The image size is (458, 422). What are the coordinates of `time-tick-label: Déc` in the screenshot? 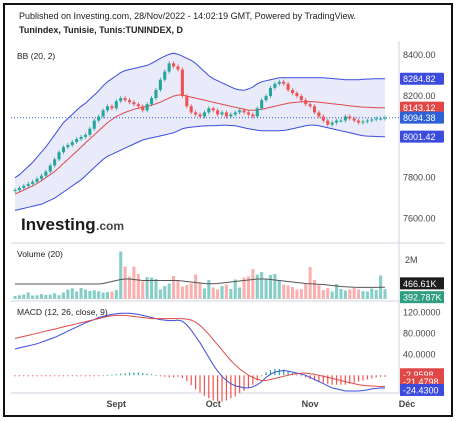 It's located at (407, 404).